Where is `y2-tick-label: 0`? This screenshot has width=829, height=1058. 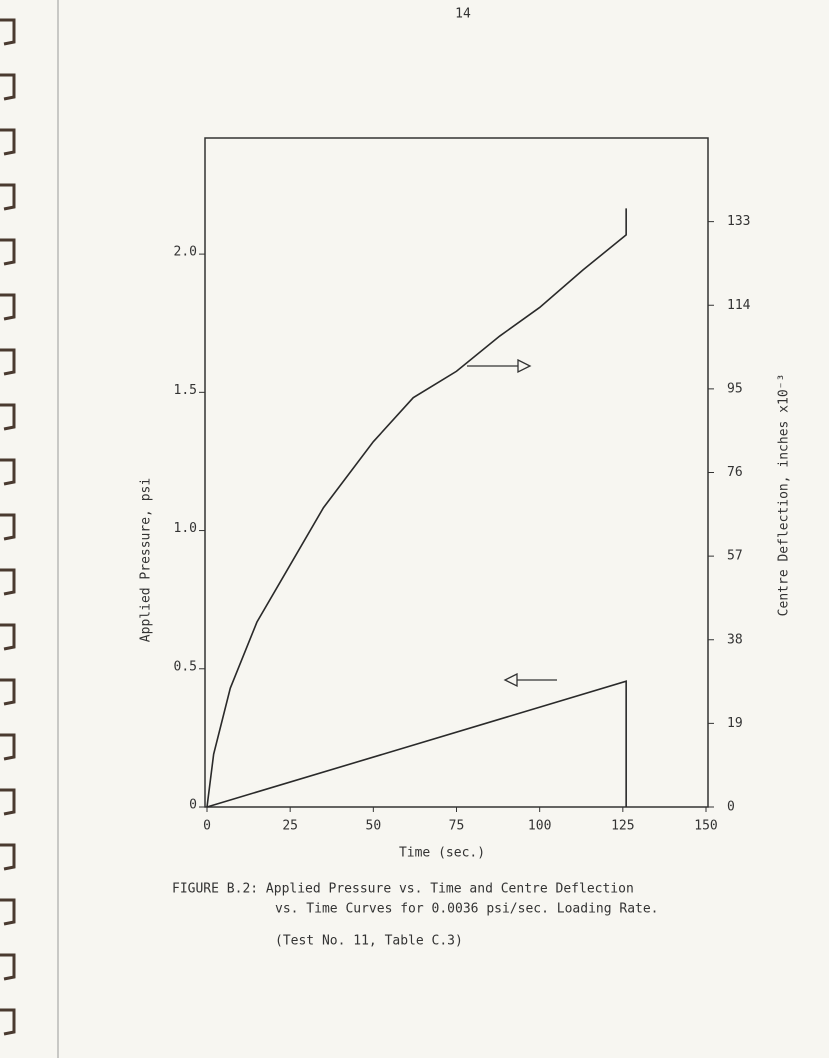
y2-tick-label: 0 is located at coordinates (731, 807).